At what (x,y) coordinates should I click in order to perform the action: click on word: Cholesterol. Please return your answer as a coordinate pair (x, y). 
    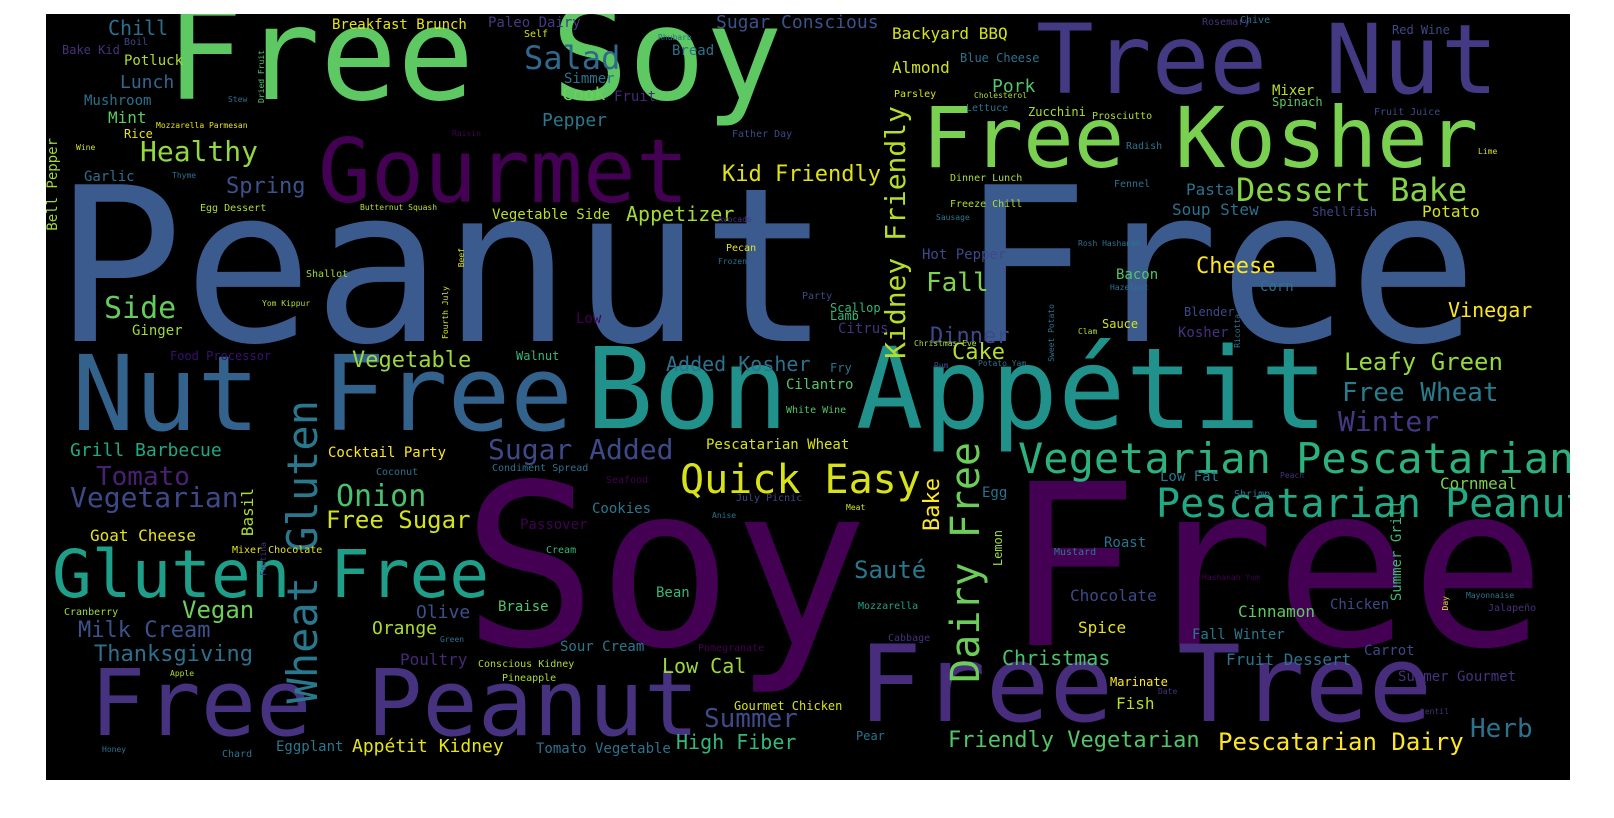
    Looking at the image, I should click on (1000, 95).